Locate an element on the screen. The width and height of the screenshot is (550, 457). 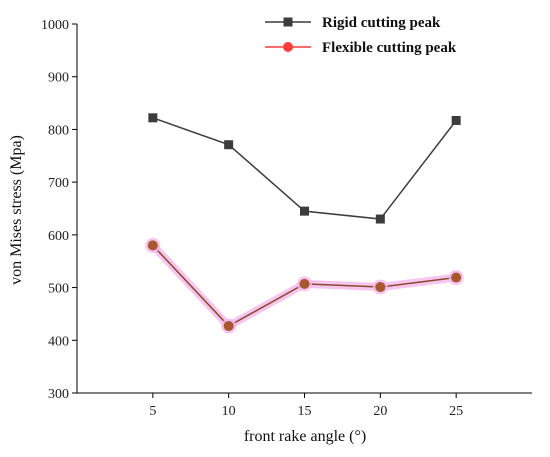
y-tick-label: 400 is located at coordinates (58, 341).